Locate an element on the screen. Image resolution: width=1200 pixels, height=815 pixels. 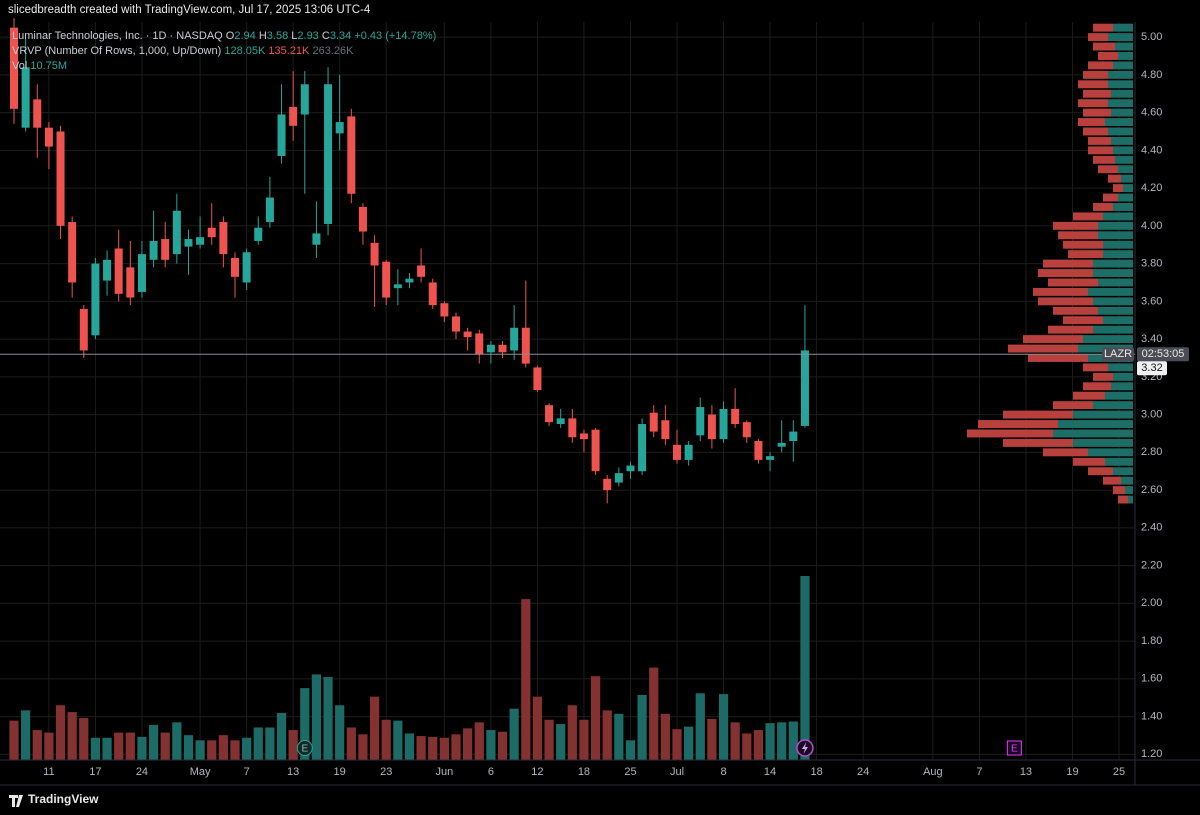
vol-value: 10.75M is located at coordinates (49, 66).